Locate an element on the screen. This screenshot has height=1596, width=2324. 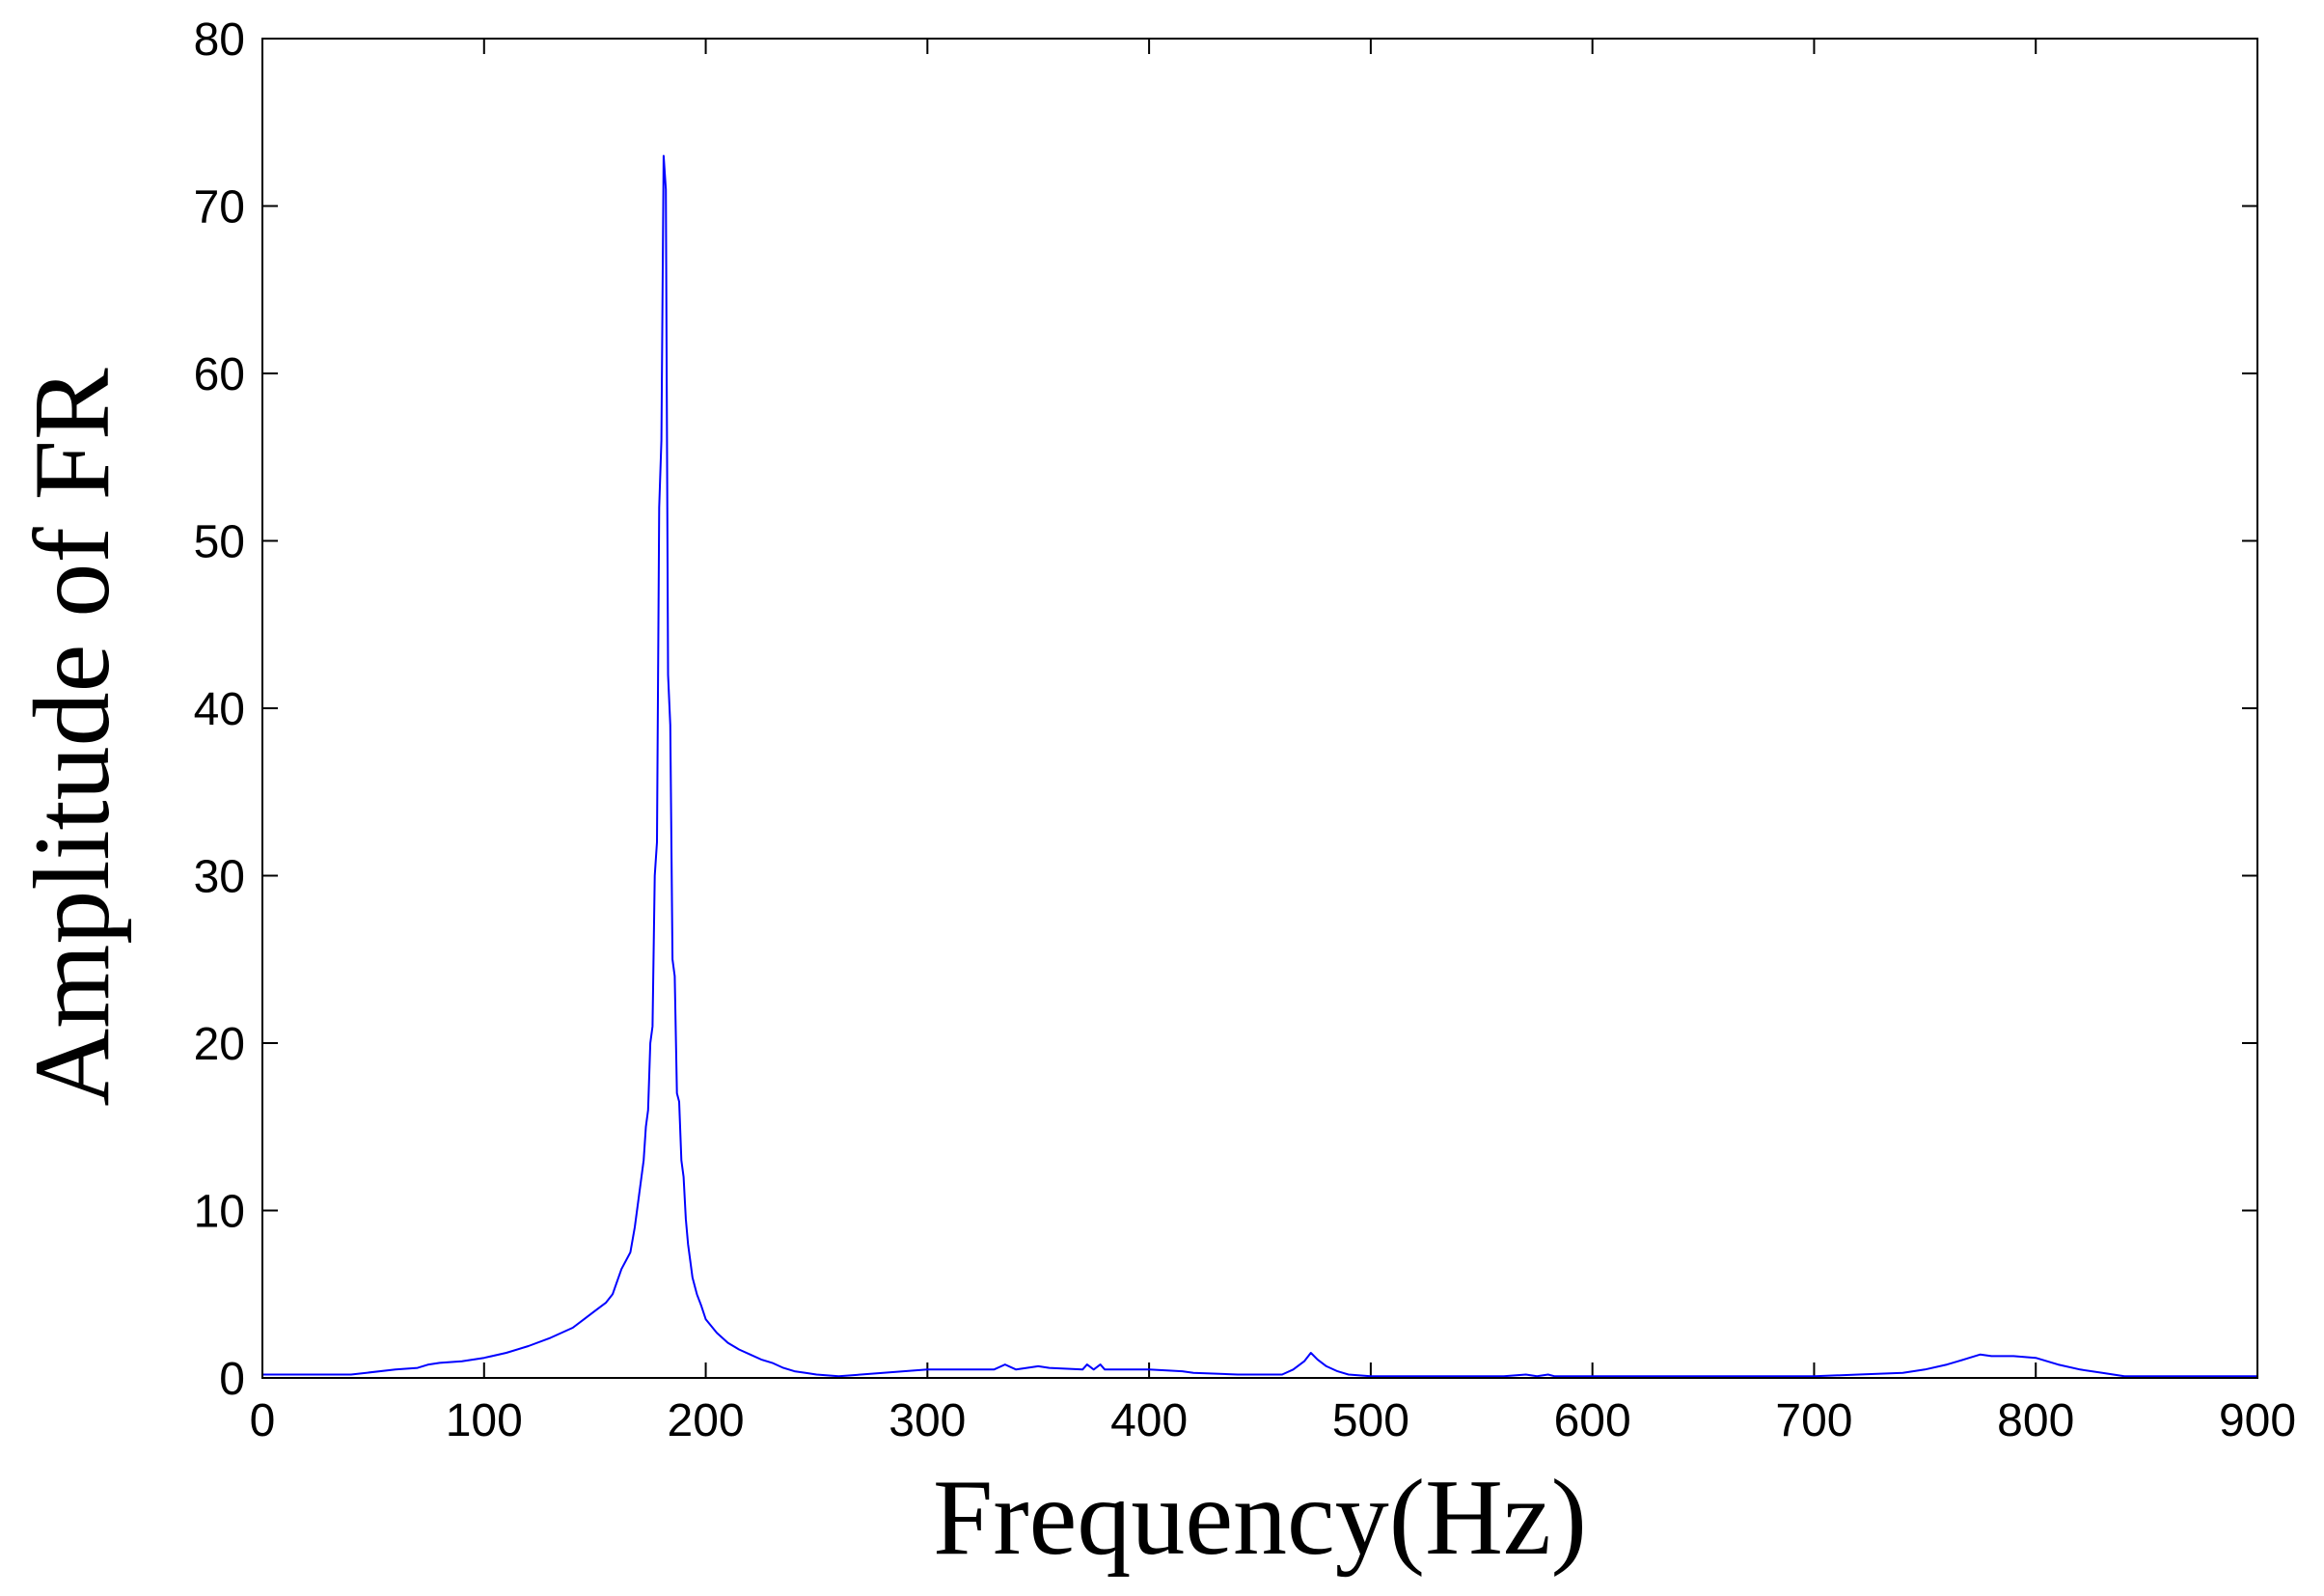
x-tick-label: 200 is located at coordinates (706, 1420).